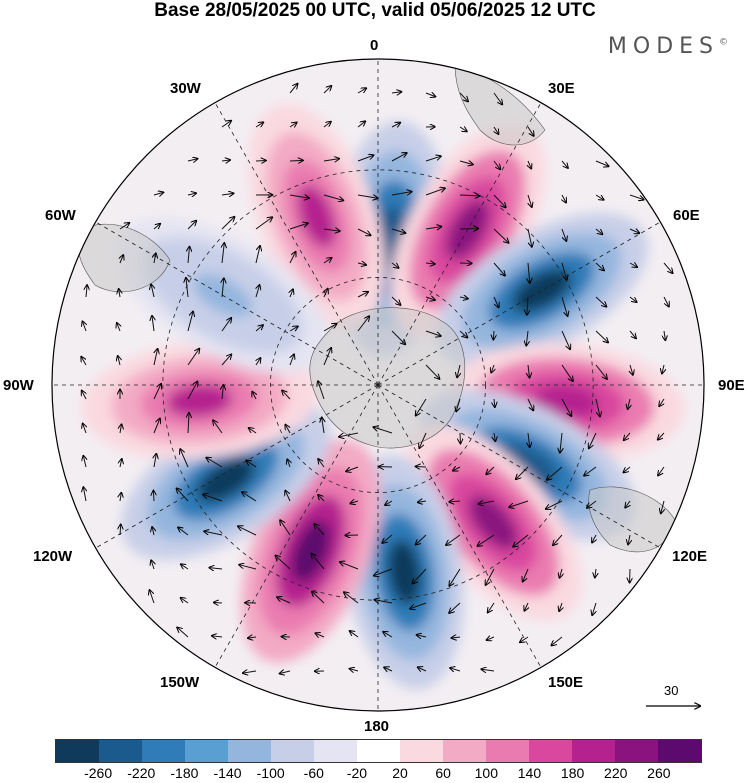 This screenshot has height=783, width=750. I want to click on reference-vector-label: 30, so click(671, 690).